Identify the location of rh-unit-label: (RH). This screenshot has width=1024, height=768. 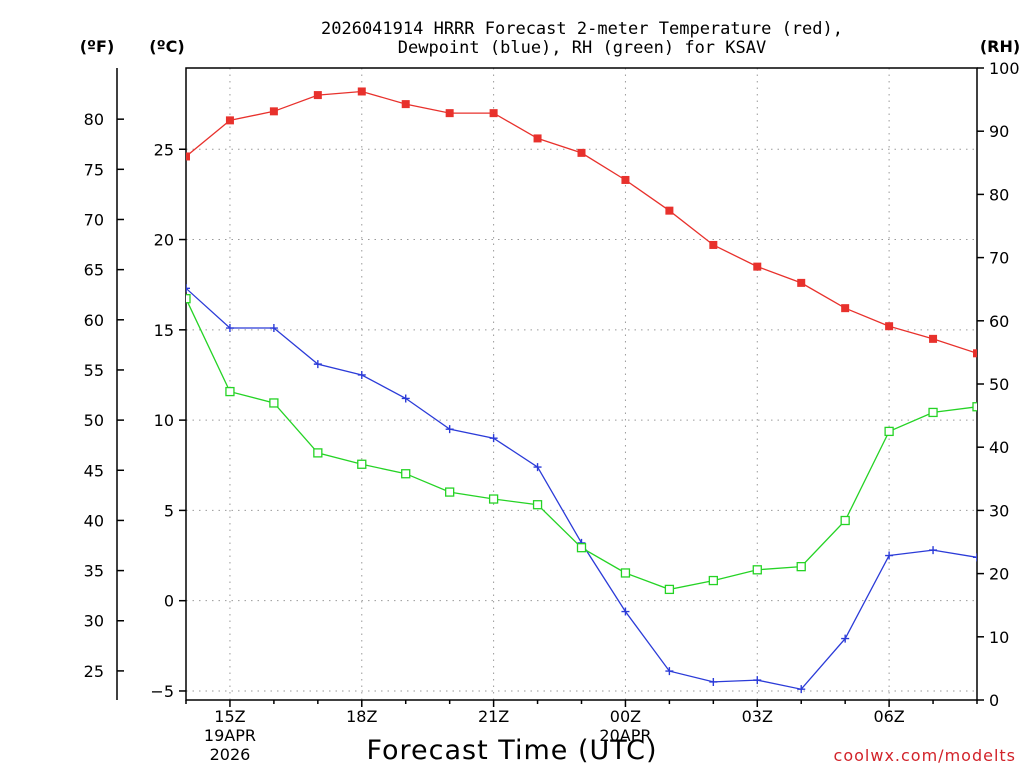
(1000, 46).